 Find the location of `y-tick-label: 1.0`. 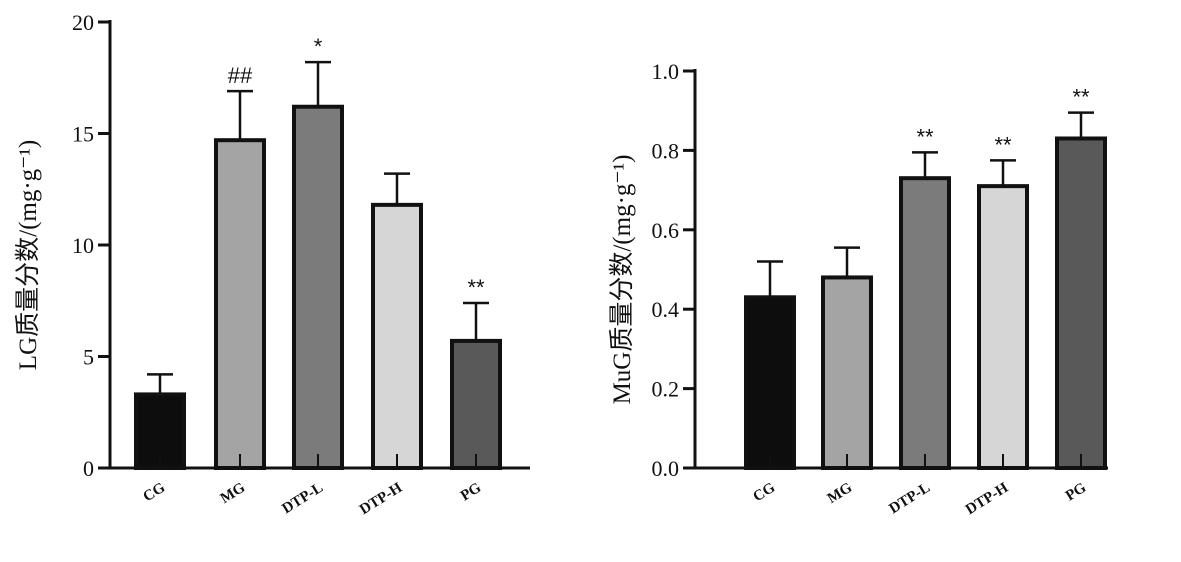

y-tick-label: 1.0 is located at coordinates (666, 71).